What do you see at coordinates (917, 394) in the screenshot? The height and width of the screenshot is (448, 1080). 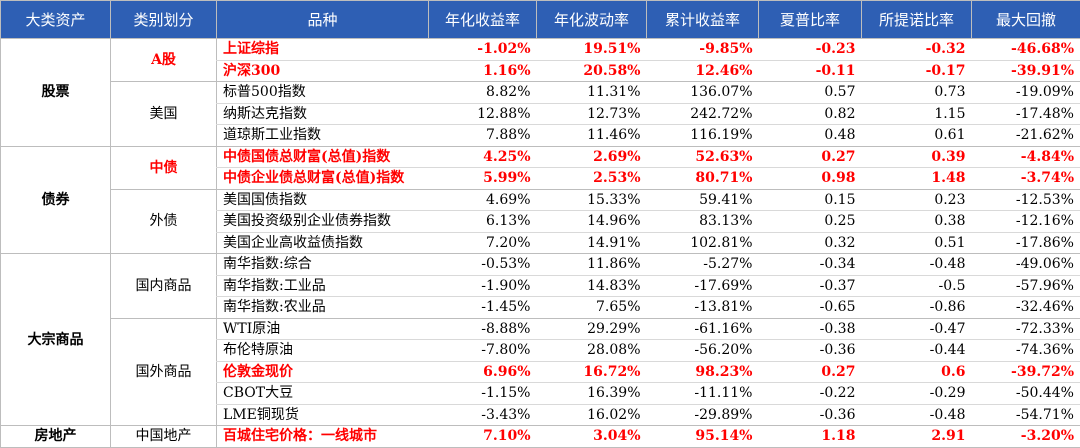 I see `sortino-ratio: -0.29` at bounding box center [917, 394].